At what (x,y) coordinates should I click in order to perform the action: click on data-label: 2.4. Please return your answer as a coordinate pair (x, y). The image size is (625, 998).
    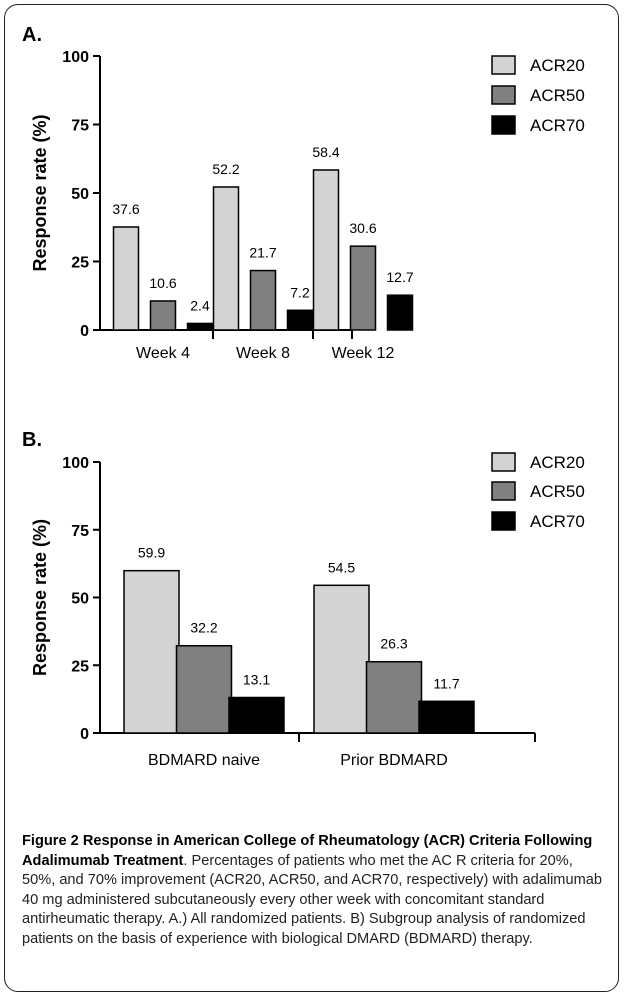
    Looking at the image, I should click on (200, 305).